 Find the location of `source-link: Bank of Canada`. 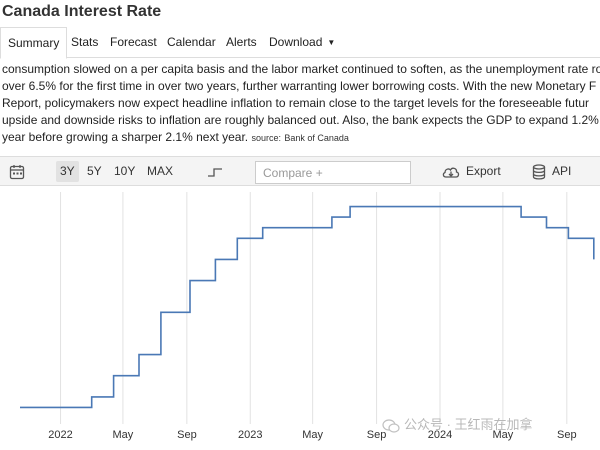

source-link: Bank of Canada is located at coordinates (316, 138).